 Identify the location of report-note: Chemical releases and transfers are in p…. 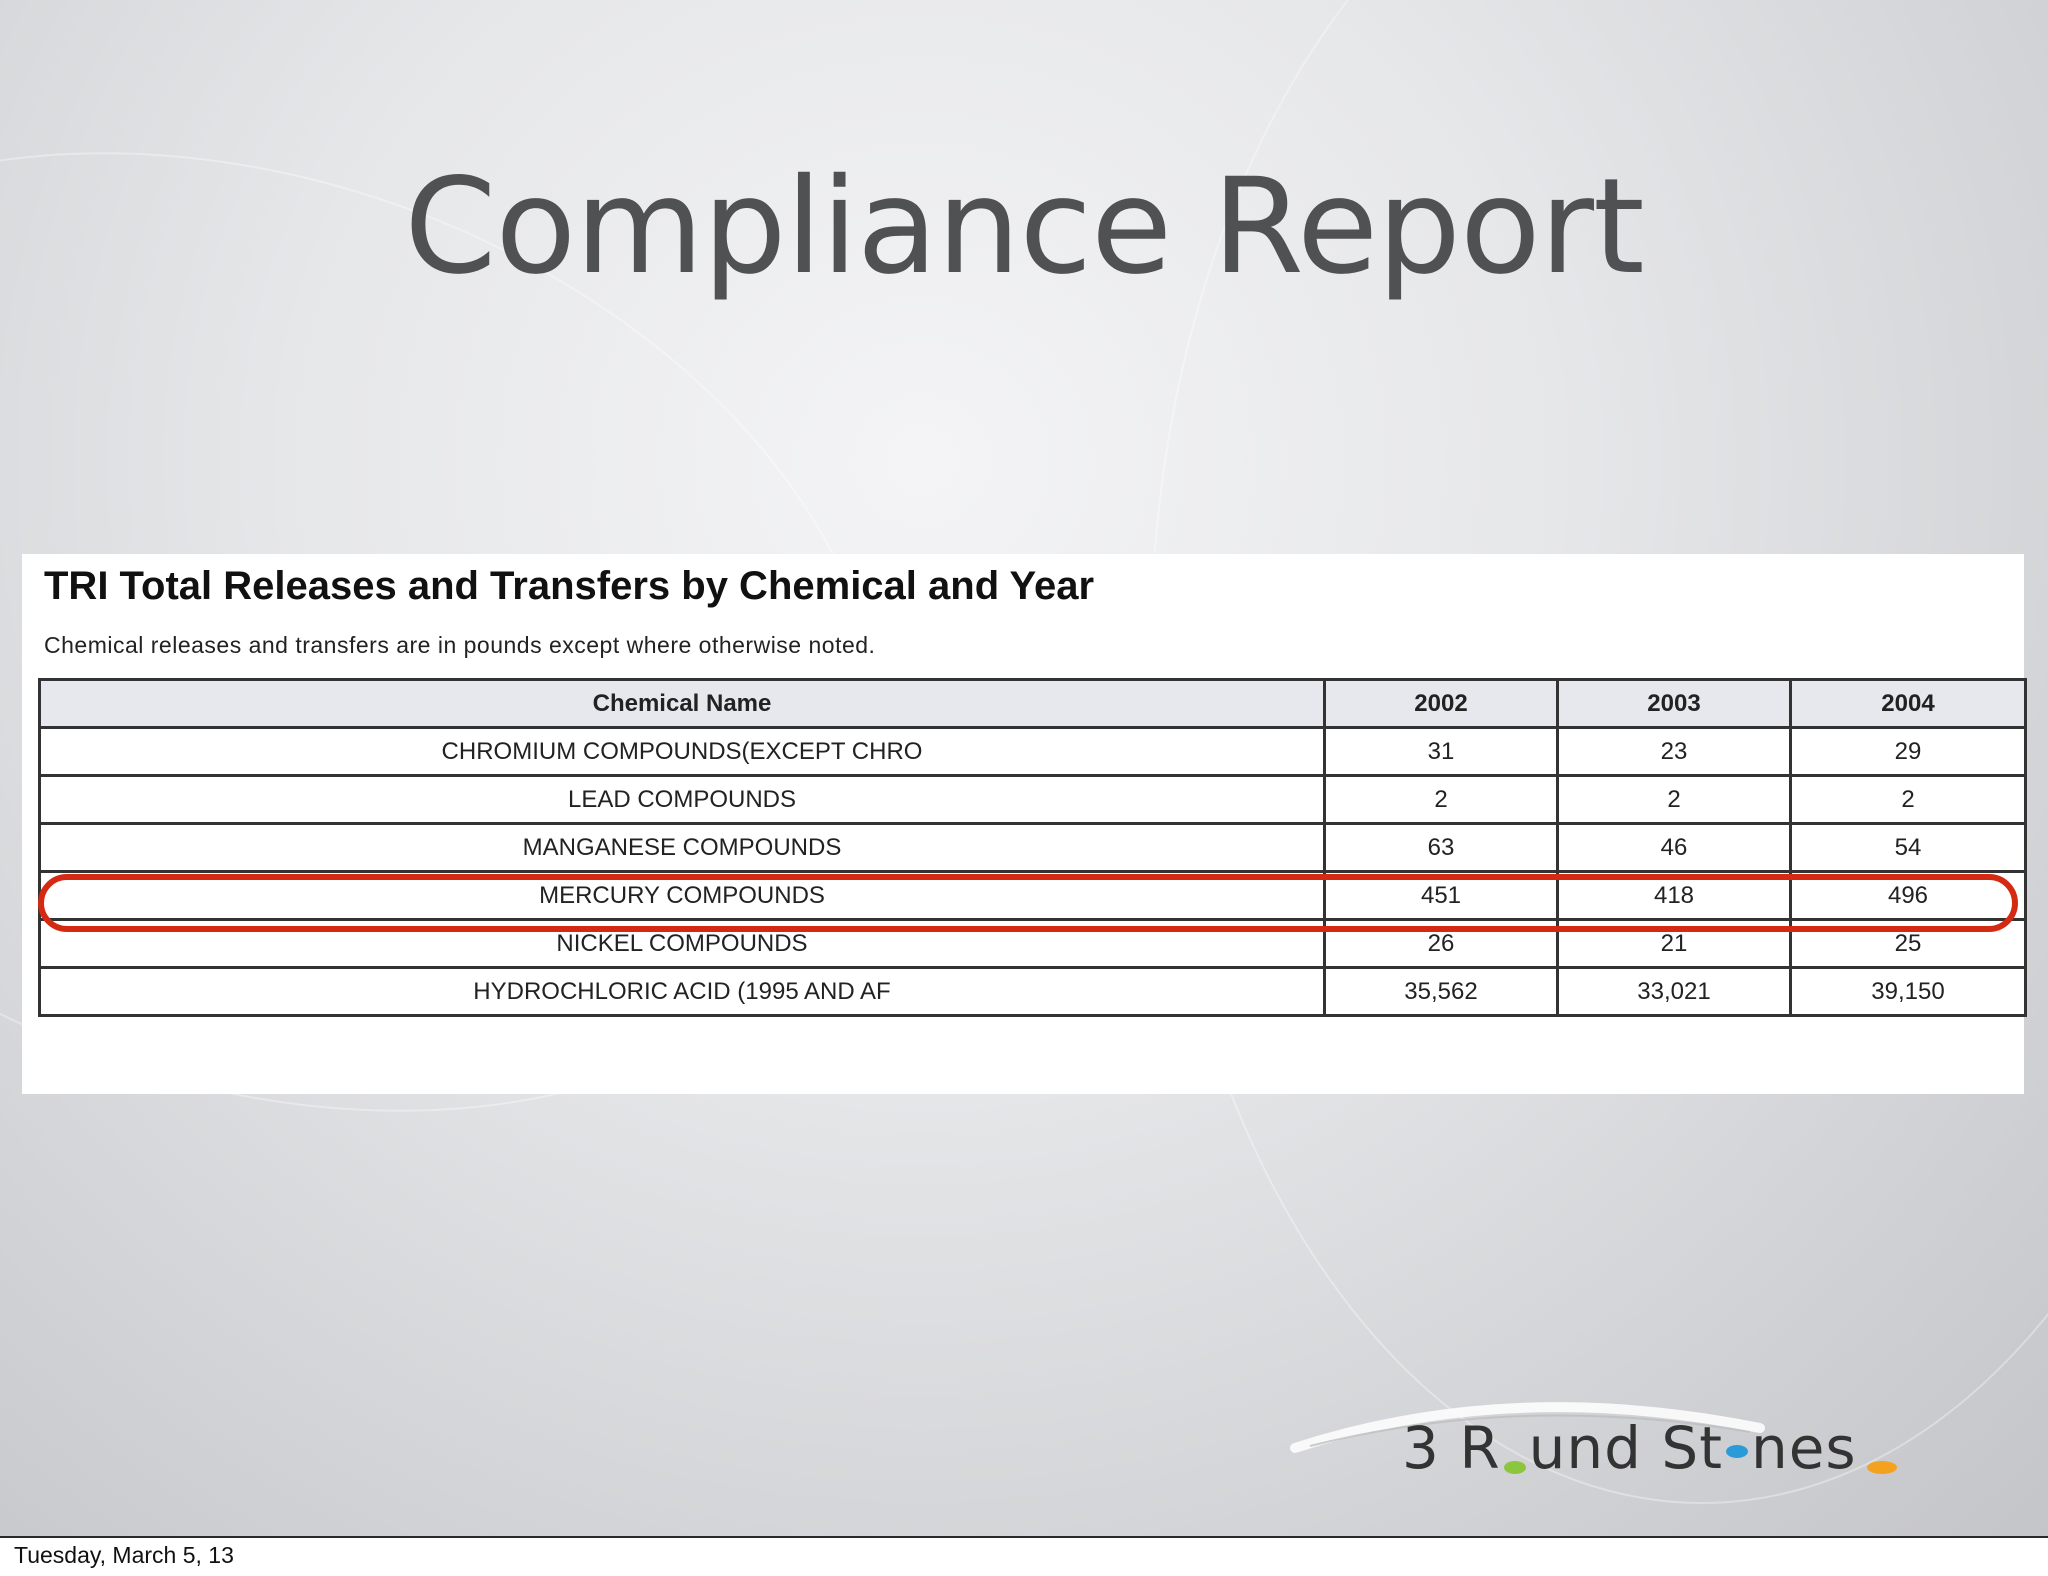
(460, 645).